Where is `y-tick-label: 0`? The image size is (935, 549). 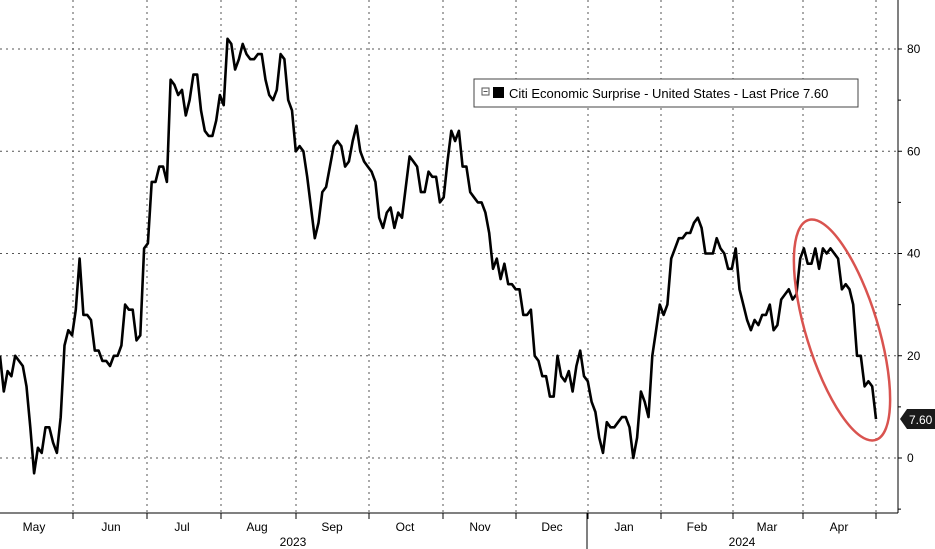 y-tick-label: 0 is located at coordinates (910, 458).